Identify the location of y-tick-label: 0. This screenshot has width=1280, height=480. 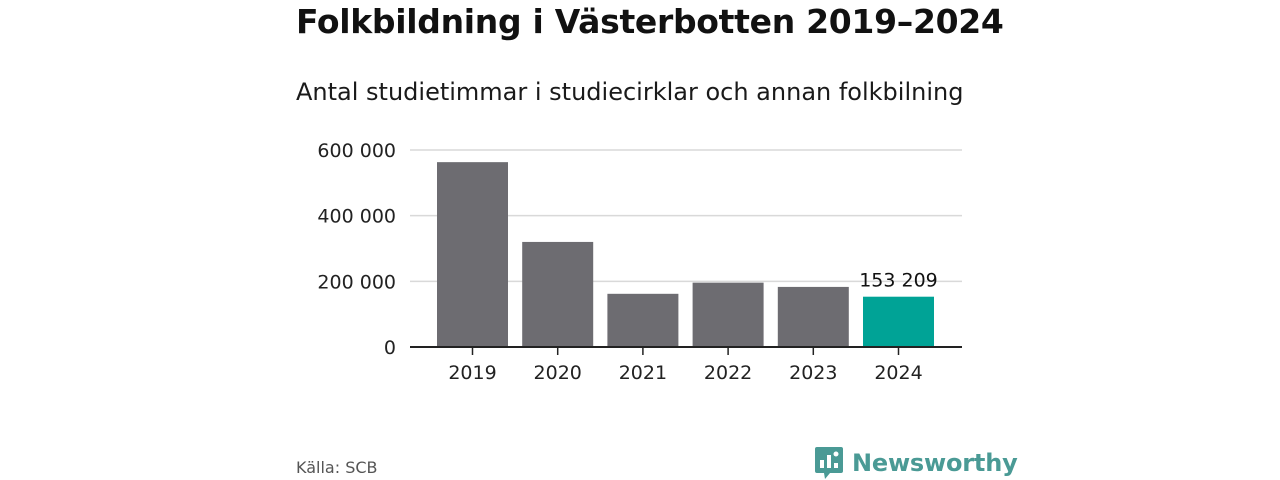
(390, 348).